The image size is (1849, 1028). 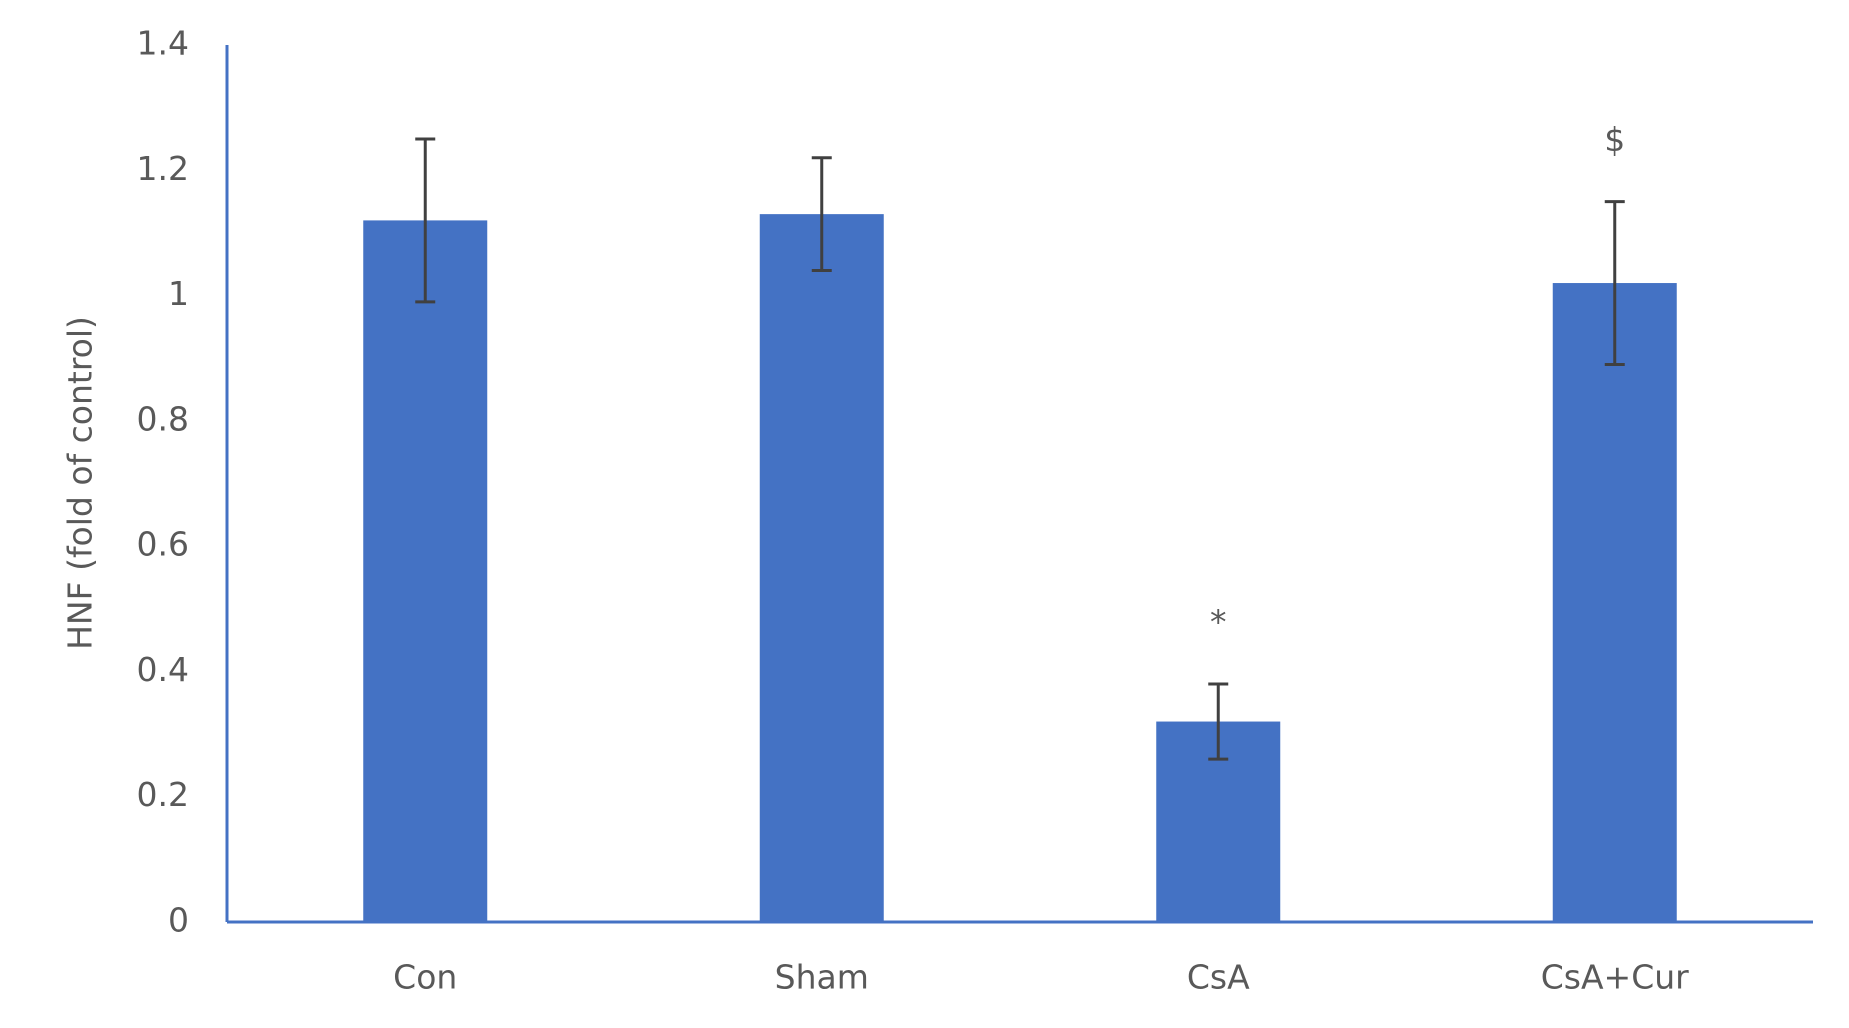 What do you see at coordinates (178, 920) in the screenshot?
I see `y-tick-label: 0` at bounding box center [178, 920].